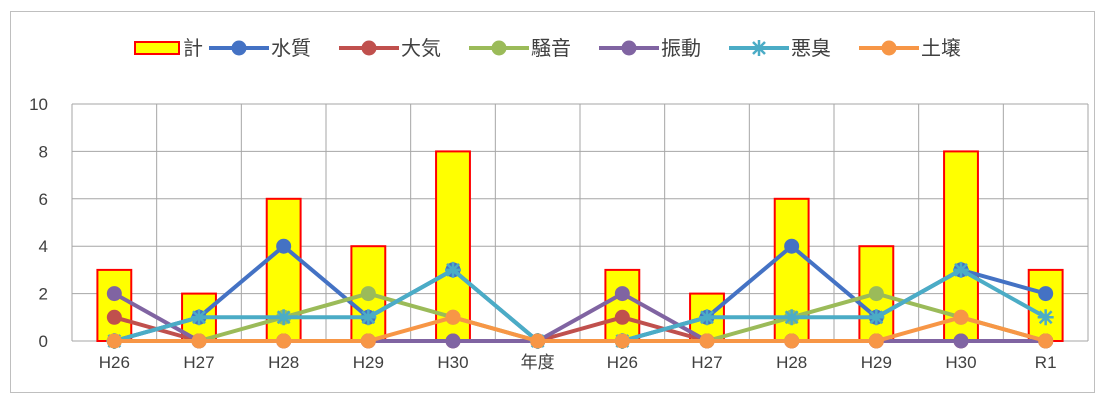  I want to click on legend-label-騒音: 騒音, so click(551, 48).